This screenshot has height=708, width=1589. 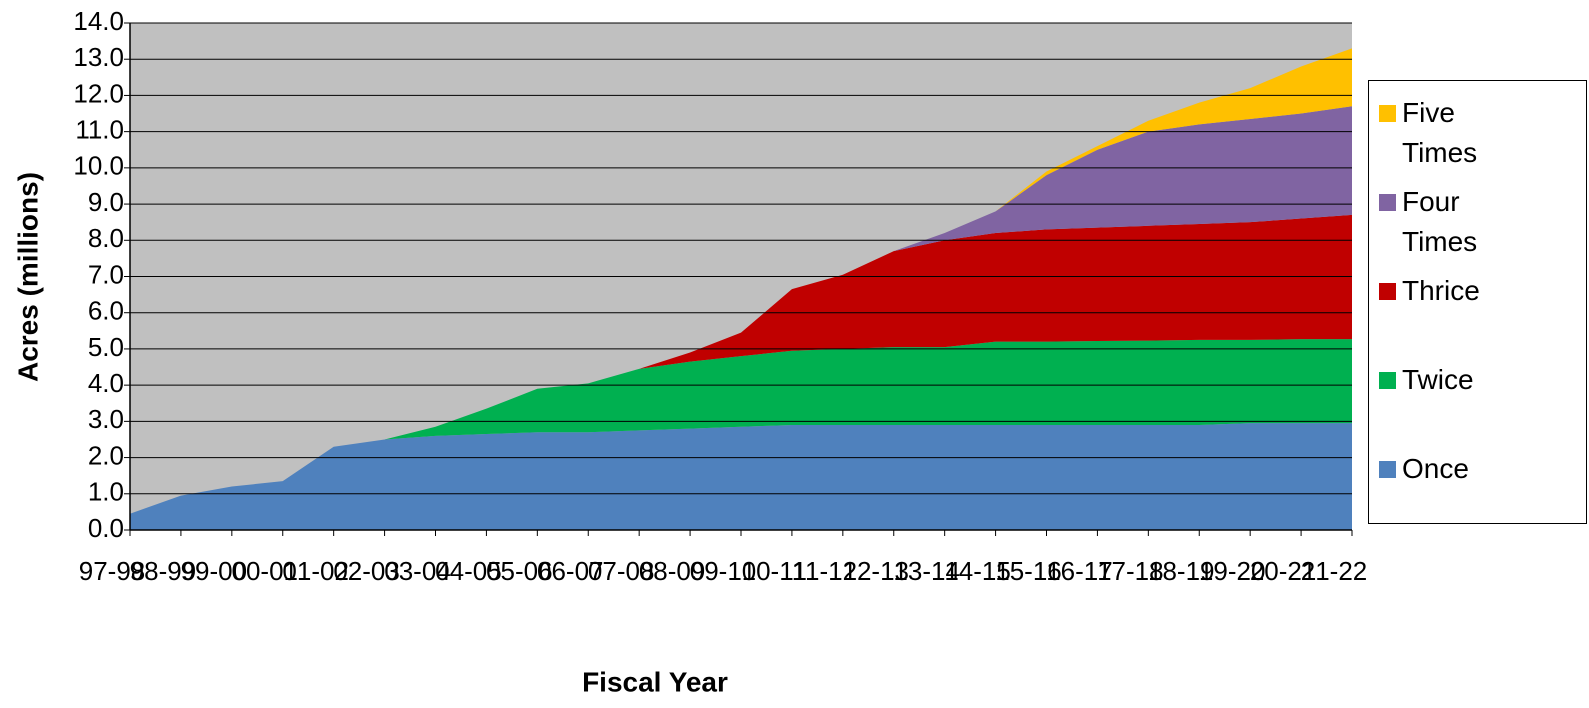 What do you see at coordinates (1477, 315) in the screenshot?
I see `legend-item: Thrice` at bounding box center [1477, 315].